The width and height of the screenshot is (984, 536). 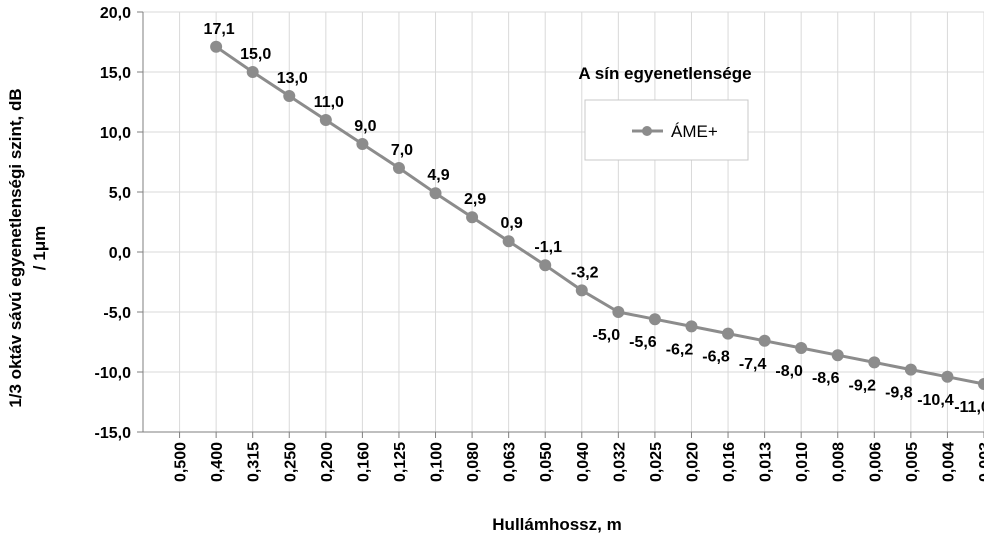 What do you see at coordinates (255, 54) in the screenshot?
I see `data-label: 15,0` at bounding box center [255, 54].